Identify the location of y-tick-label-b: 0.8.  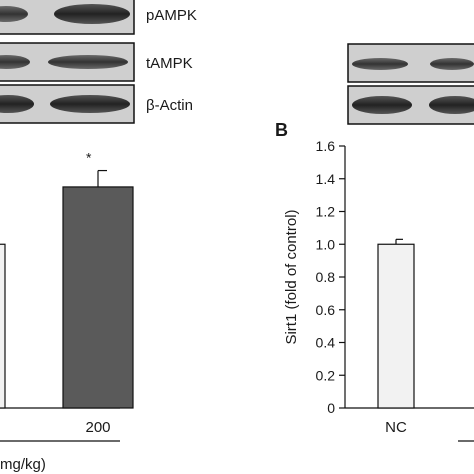
(326, 277).